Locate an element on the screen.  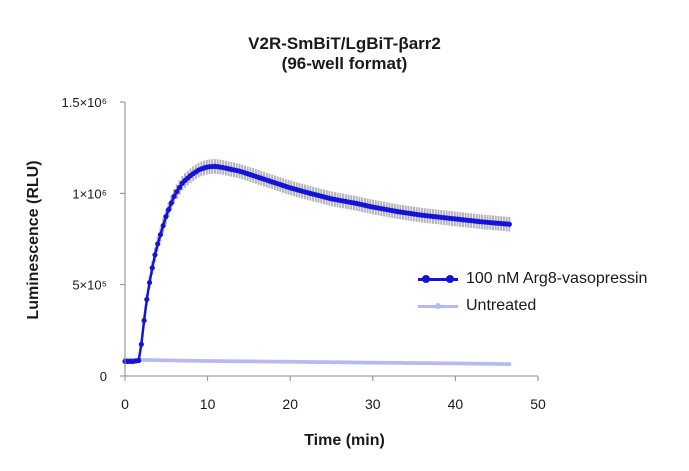
legend-item-avp: 100 nM Arg8-vasopressin is located at coordinates (532, 279).